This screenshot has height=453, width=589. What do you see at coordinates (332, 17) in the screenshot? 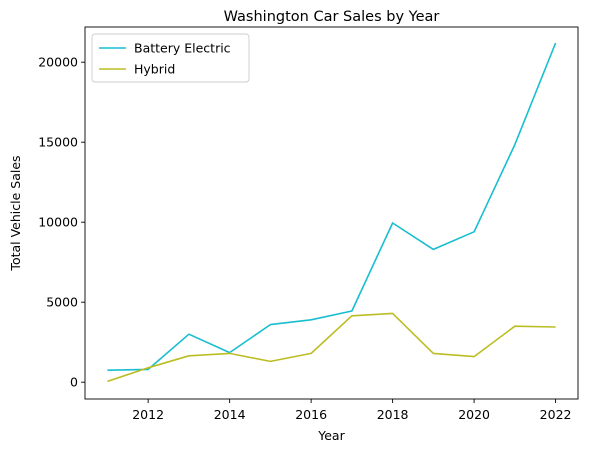
I see `chart-title: Washington Car Sales by Year` at bounding box center [332, 17].